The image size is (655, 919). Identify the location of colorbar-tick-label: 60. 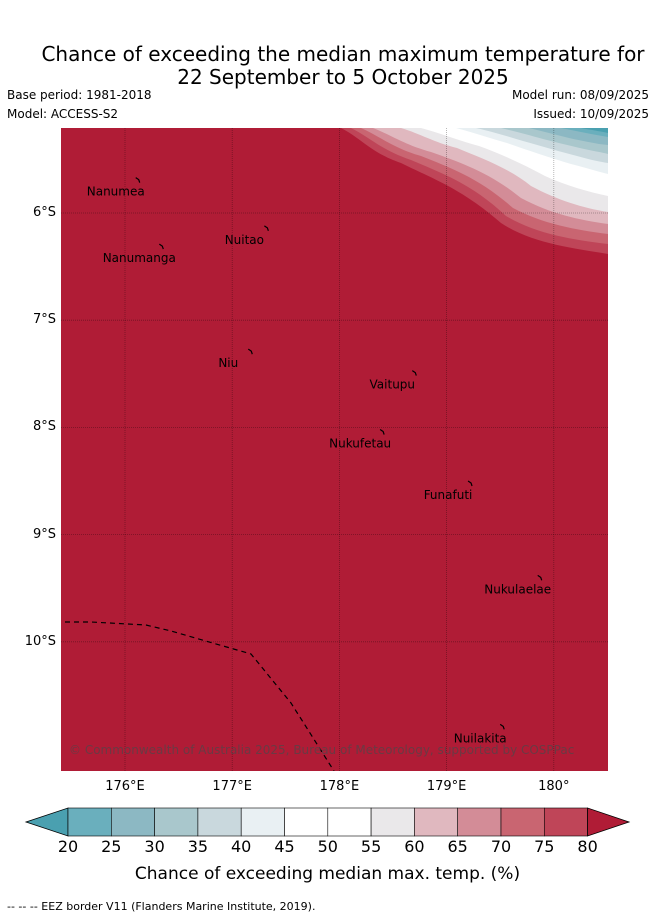
(414, 846).